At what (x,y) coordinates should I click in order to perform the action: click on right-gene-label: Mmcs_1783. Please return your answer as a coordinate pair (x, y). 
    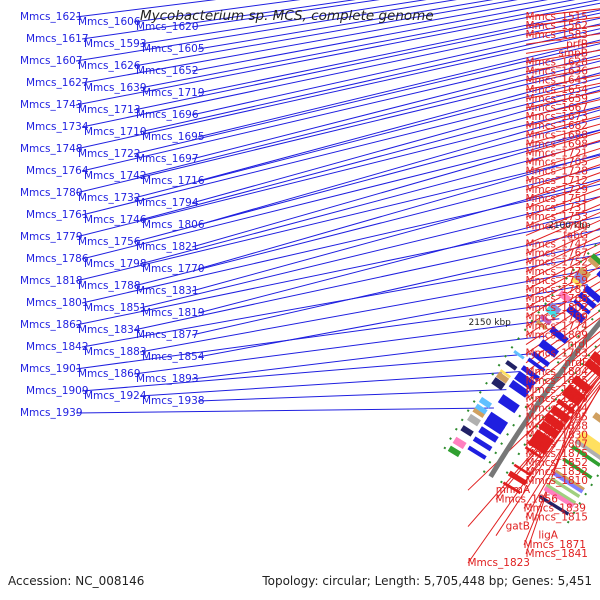
    Looking at the image, I should click on (556, 354).